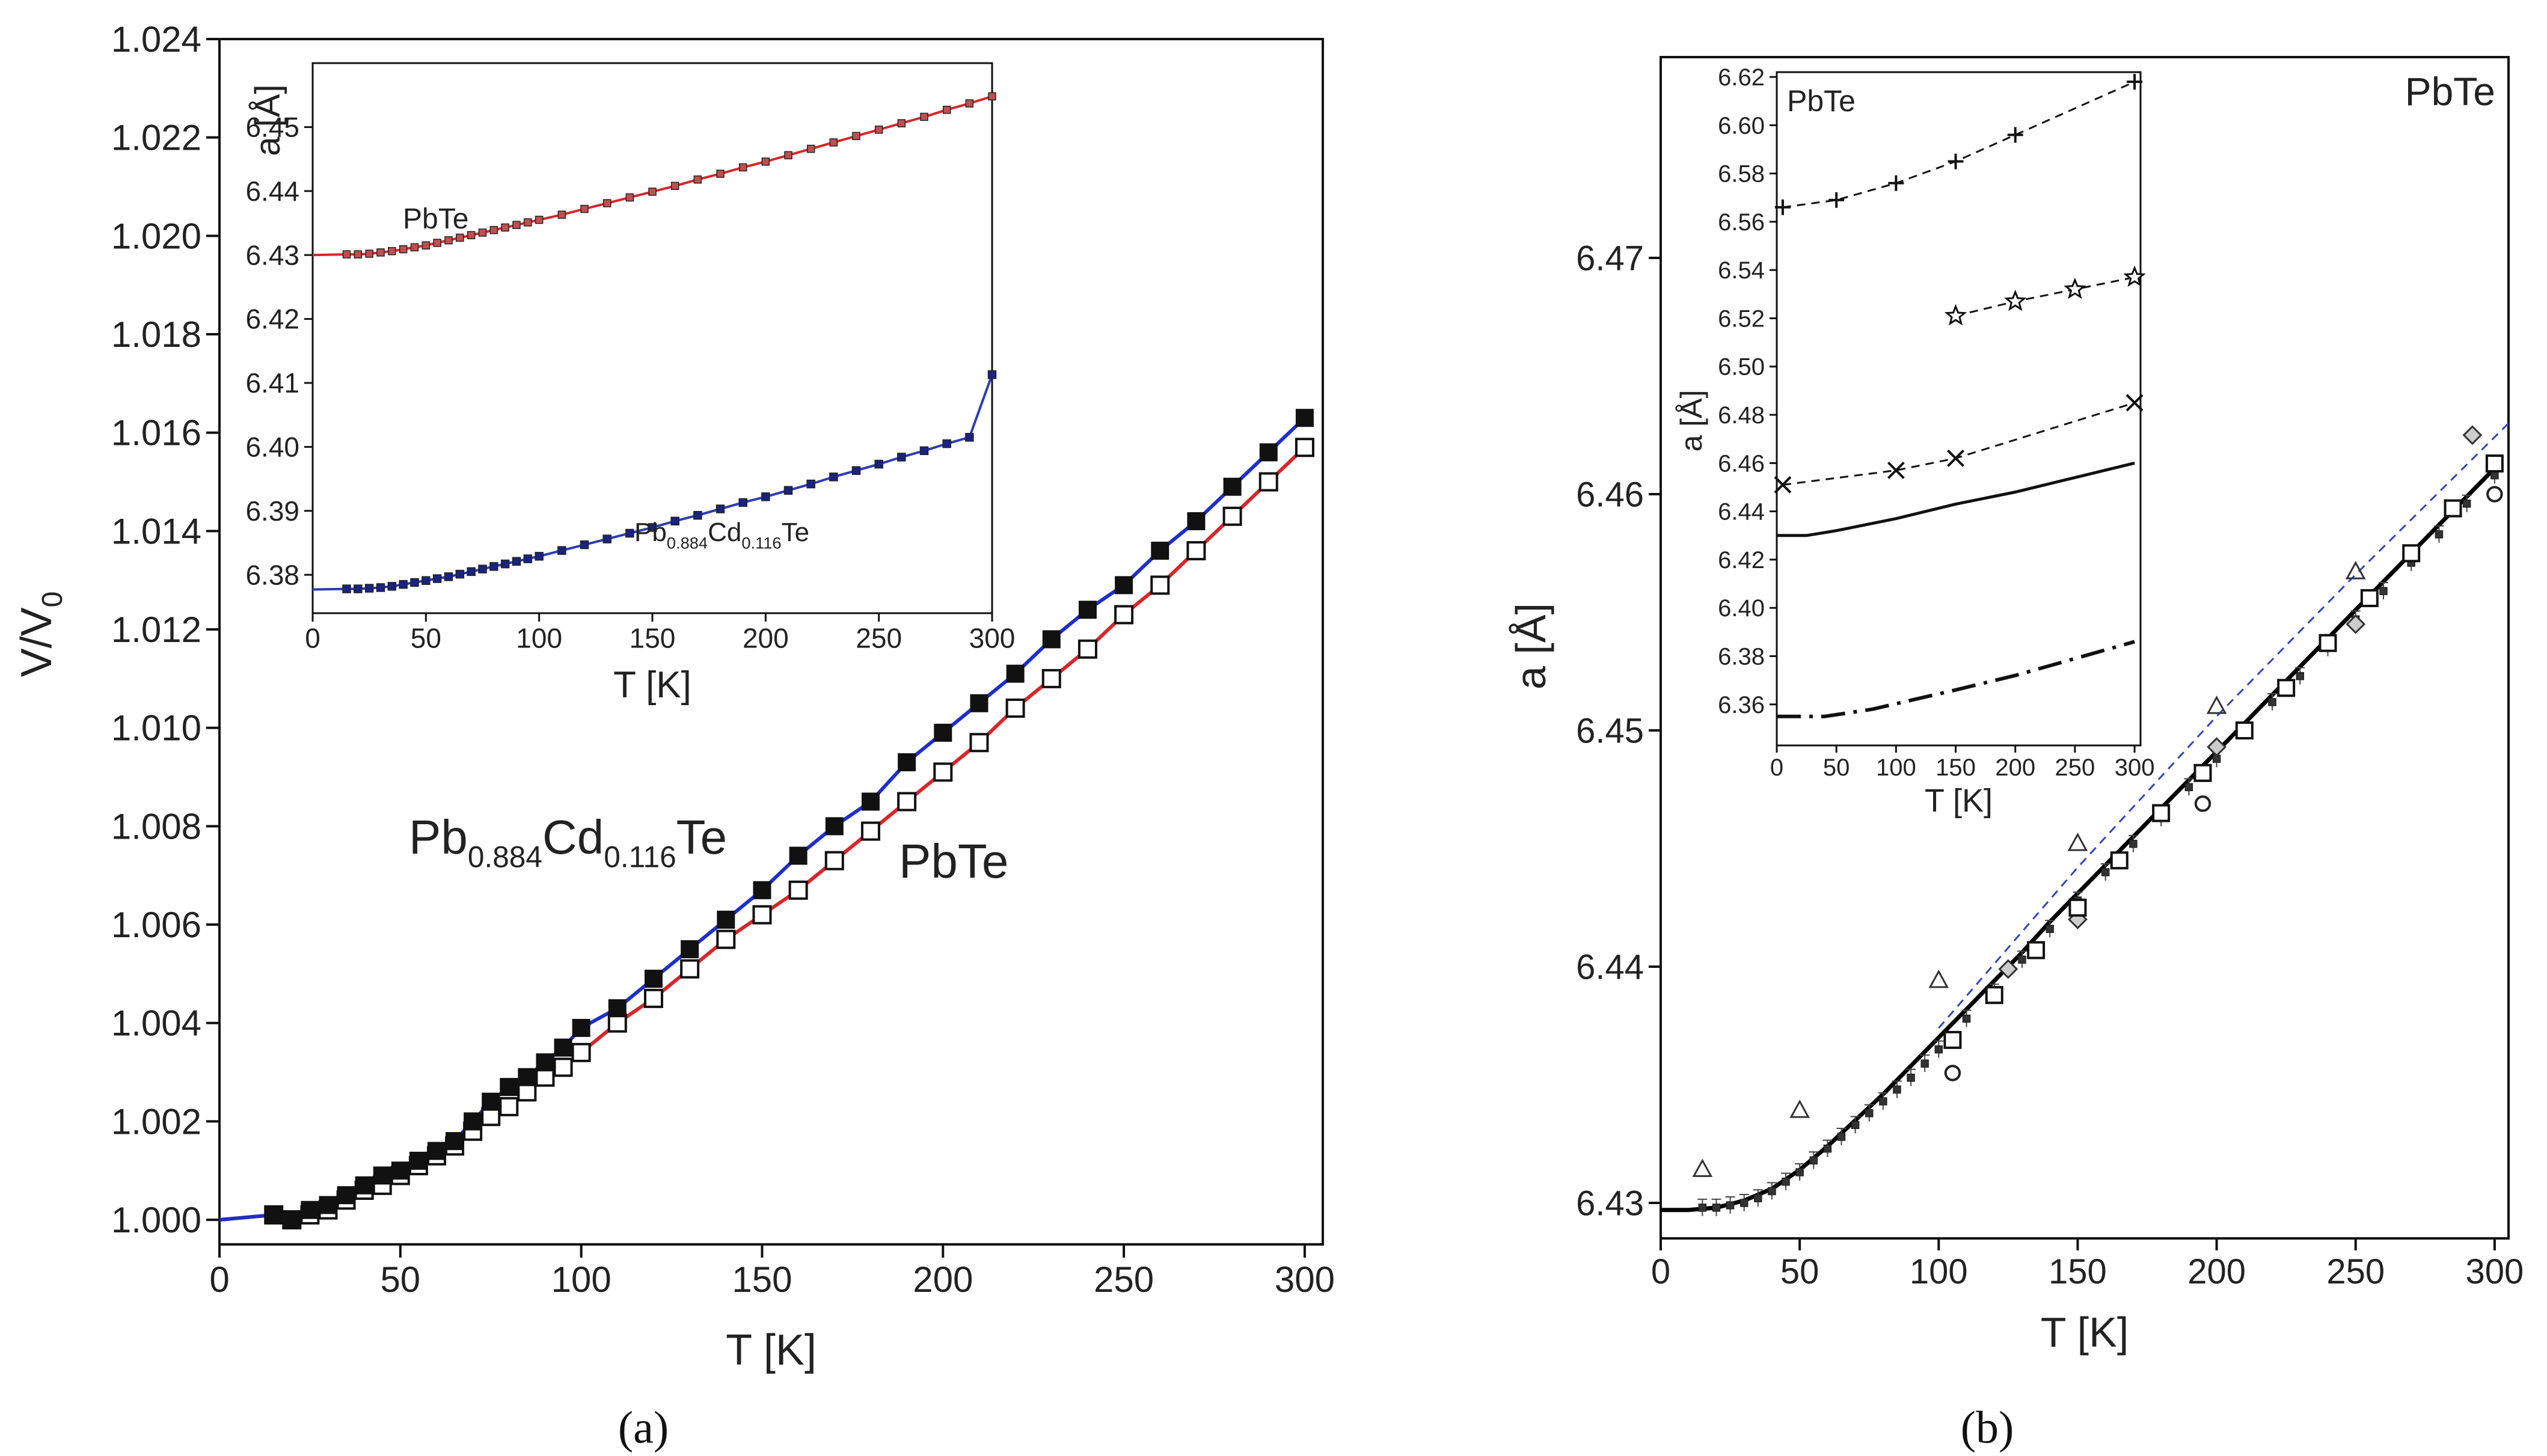  I want to click on x-tick-label: 250, so click(879, 639).